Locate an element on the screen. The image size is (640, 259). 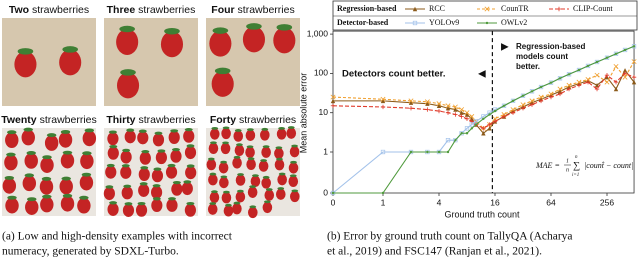
x-axis-title: Ground truth count is located at coordinates (482, 214).